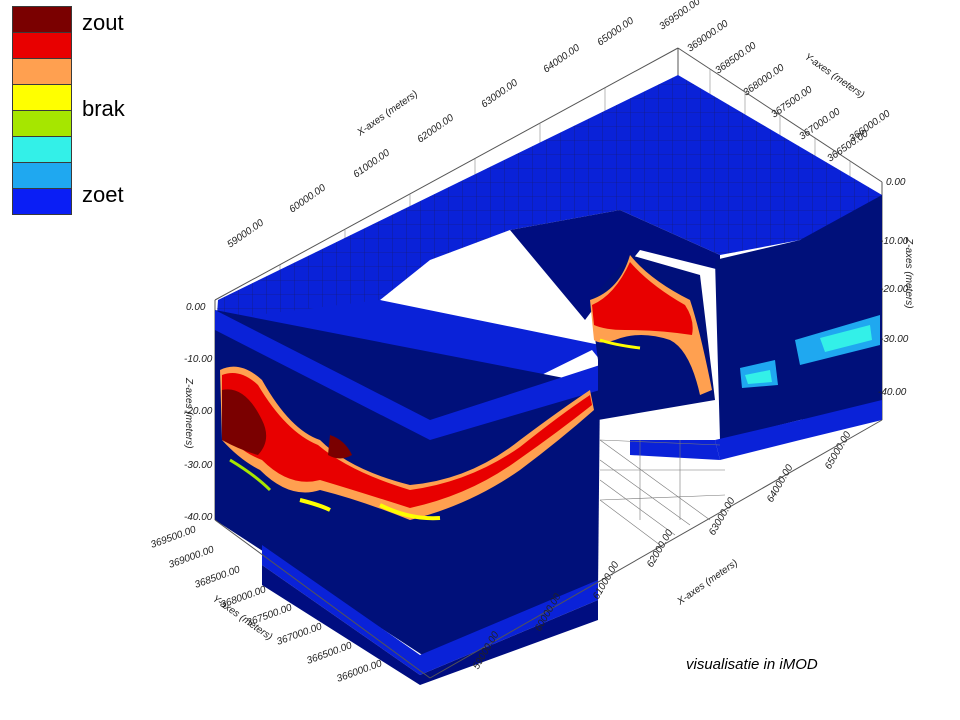 The height and width of the screenshot is (720, 960). Describe the element at coordinates (198, 359) in the screenshot. I see `z-tick-left: -10.00` at that location.